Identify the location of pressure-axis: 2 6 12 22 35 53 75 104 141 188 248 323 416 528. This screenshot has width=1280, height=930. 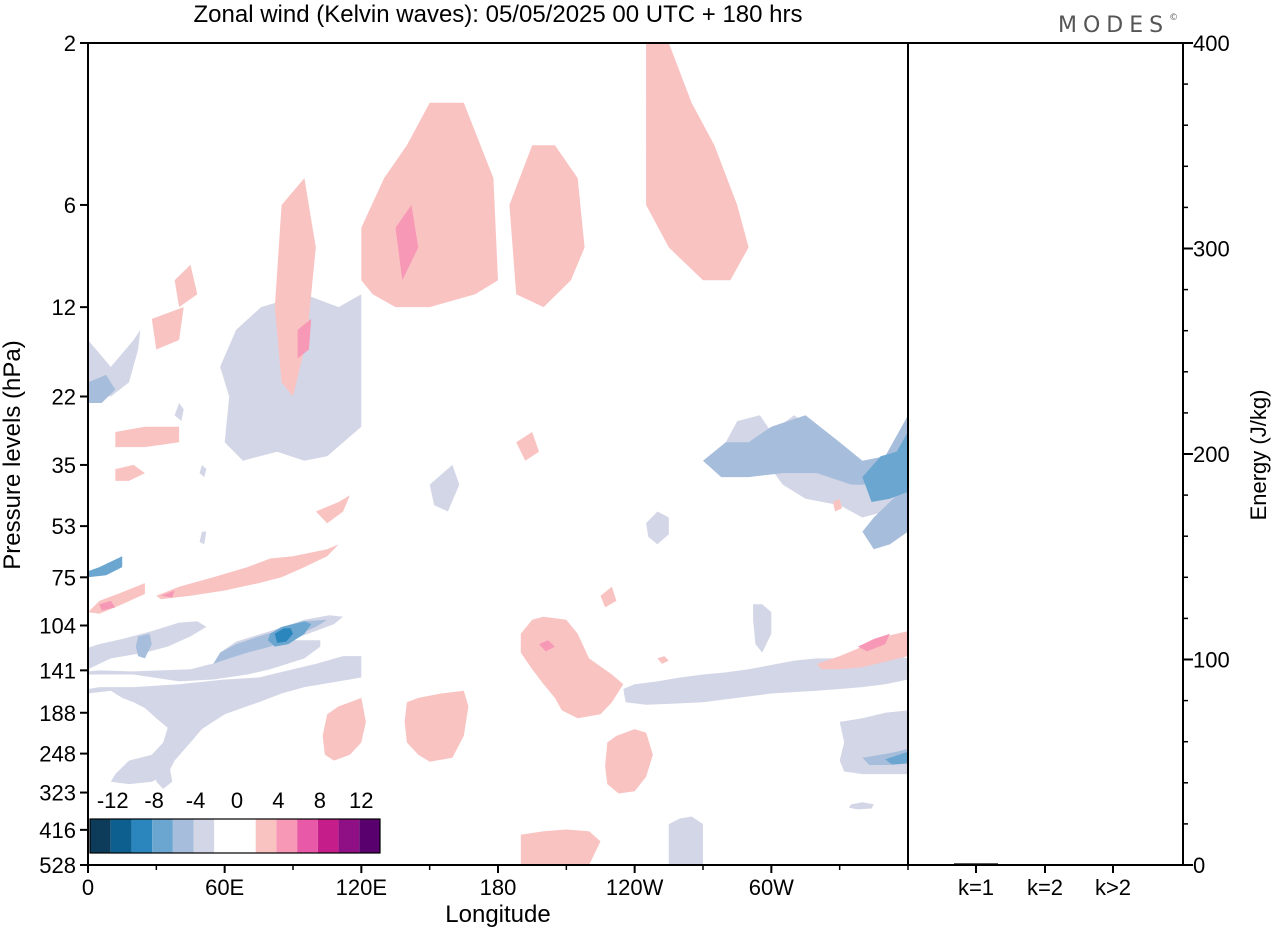
(63, 454).